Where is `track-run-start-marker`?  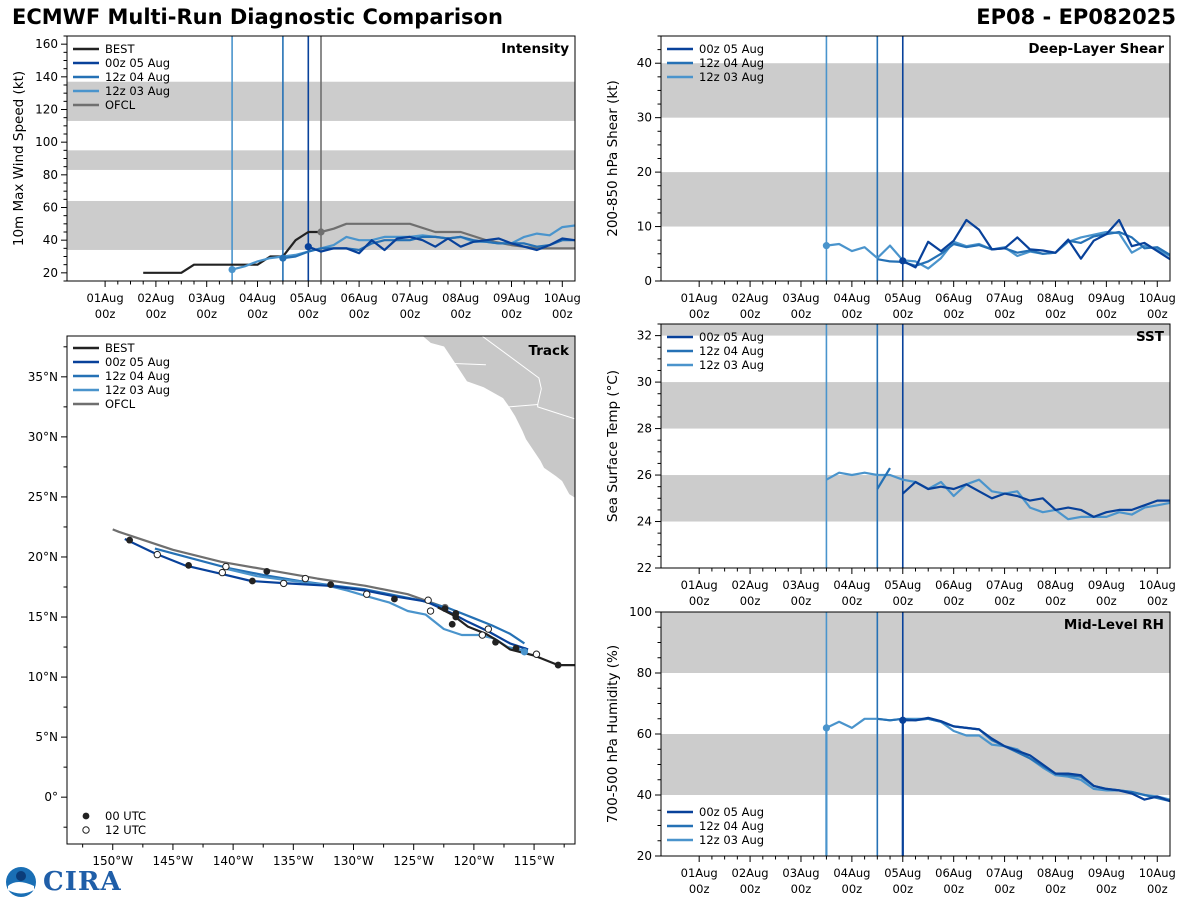
track-run-start-marker is located at coordinates (524, 652).